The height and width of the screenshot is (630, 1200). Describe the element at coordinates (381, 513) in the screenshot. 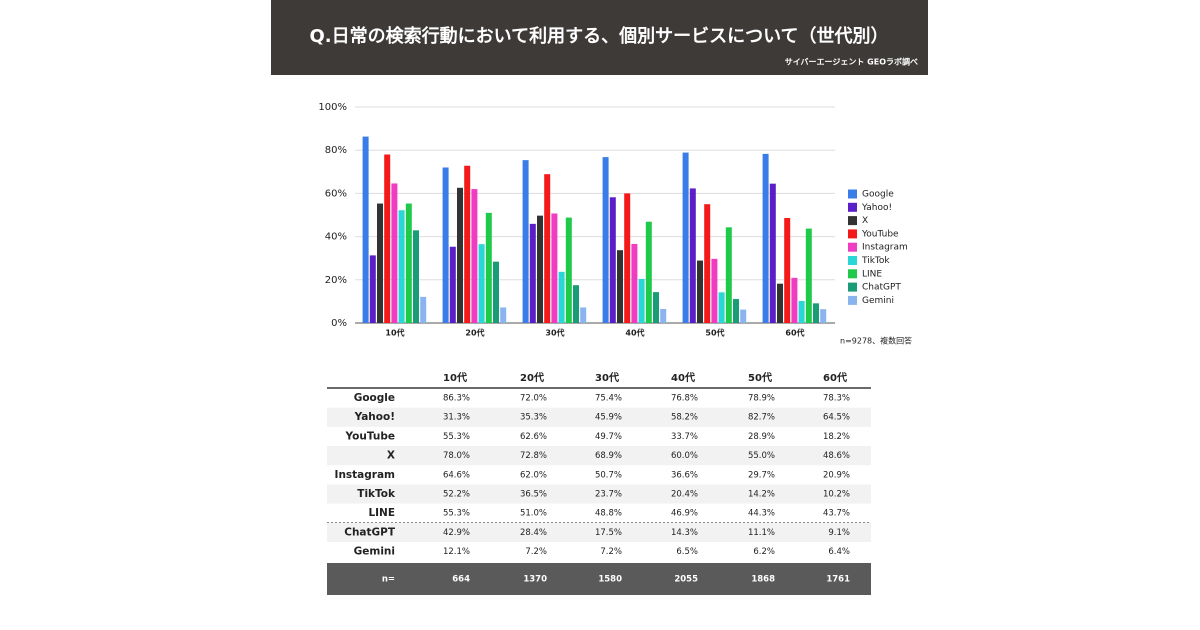

I see `row-label: LINE` at that location.